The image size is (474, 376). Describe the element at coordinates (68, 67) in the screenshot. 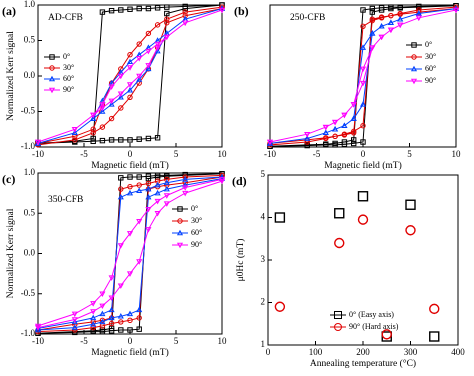

I see `legend-label: 30°` at that location.